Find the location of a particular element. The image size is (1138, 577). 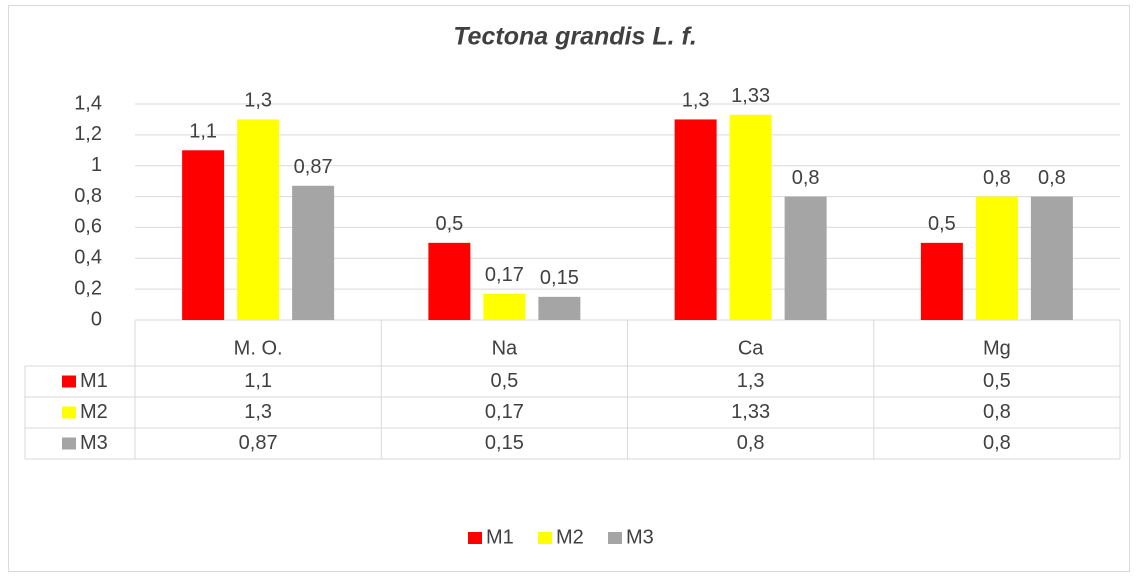

table-cell: 1,33 is located at coordinates (750, 412).